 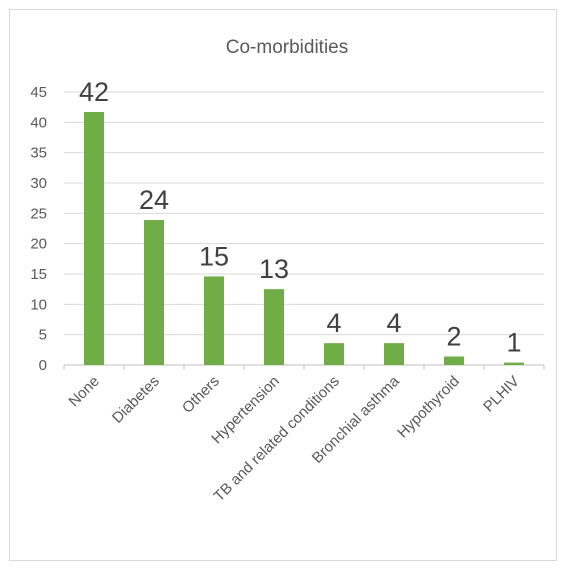 What do you see at coordinates (428, 407) in the screenshot?
I see `category-label: Hypothyroid` at bounding box center [428, 407].